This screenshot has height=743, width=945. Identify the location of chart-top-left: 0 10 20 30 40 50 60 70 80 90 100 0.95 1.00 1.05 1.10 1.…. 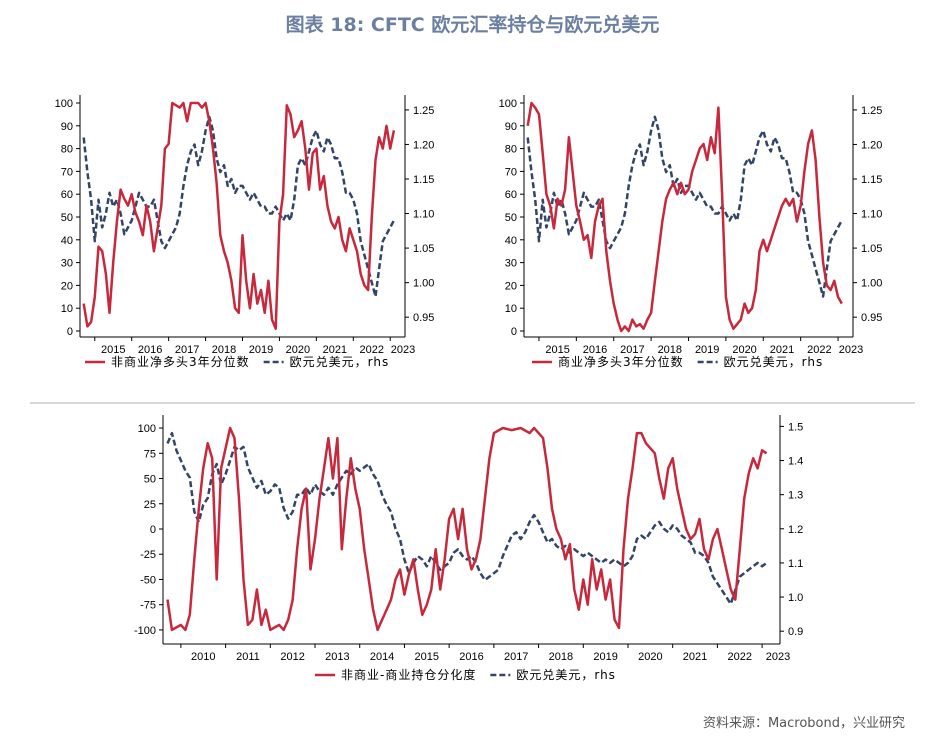
(244, 232).